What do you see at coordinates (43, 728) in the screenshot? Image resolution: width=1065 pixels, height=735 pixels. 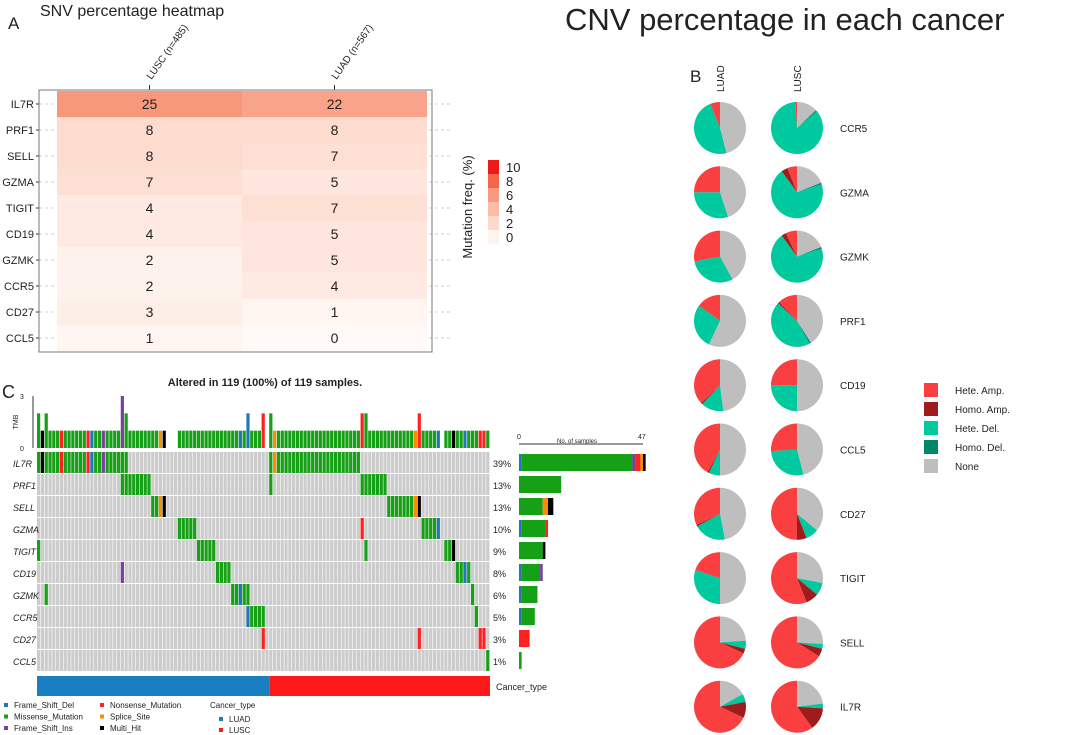 I see `legend-label: Frame_Shift_Ins` at bounding box center [43, 728].